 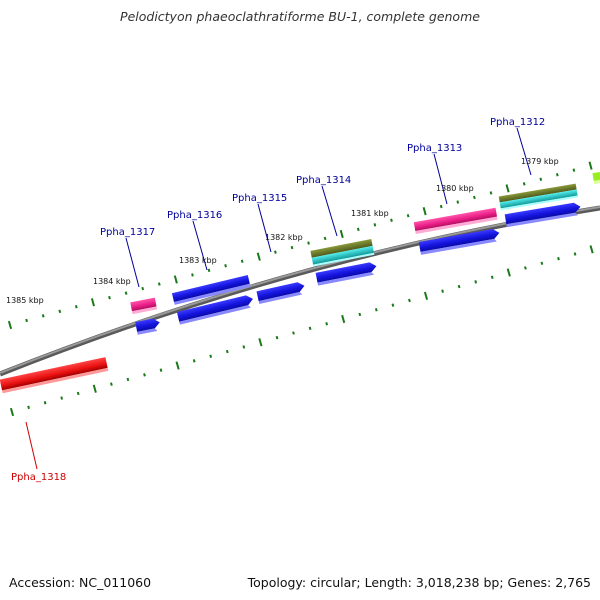 What do you see at coordinates (80, 582) in the screenshot?
I see `accession-text: Accession: NC_011060` at bounding box center [80, 582].